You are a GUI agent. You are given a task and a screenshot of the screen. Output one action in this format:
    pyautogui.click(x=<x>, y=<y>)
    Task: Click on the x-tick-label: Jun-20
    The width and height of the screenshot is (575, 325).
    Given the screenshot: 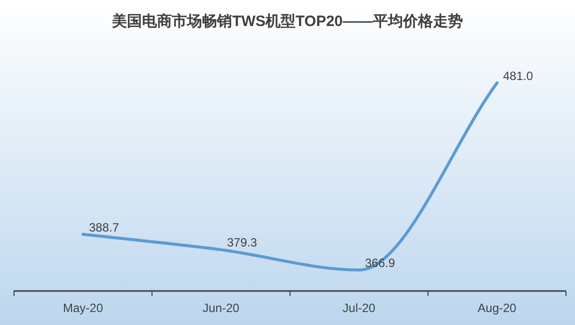 What is the action you would take?
    pyautogui.click(x=221, y=308)
    